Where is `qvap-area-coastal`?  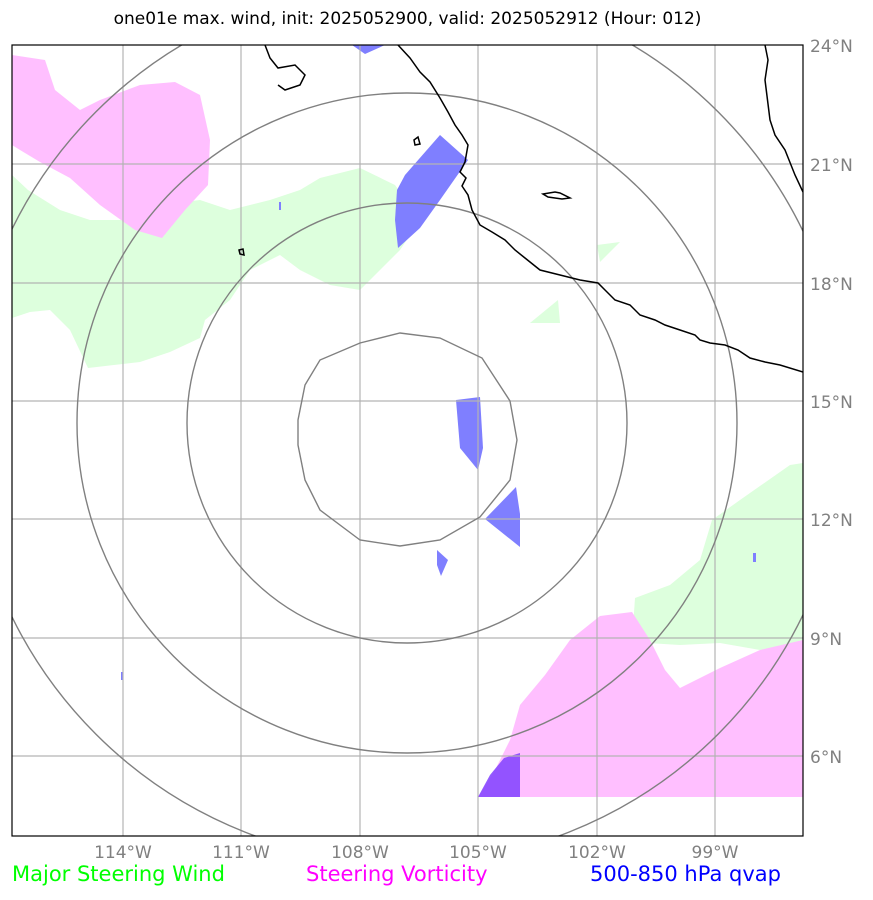
qvap-area-coastal is located at coordinates (431, 191).